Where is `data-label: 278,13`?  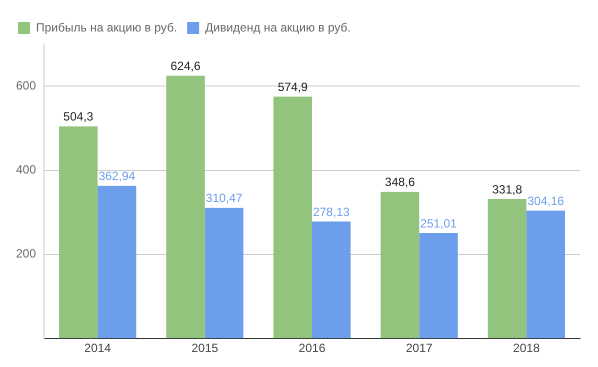
data-label: 278,13 is located at coordinates (331, 211).